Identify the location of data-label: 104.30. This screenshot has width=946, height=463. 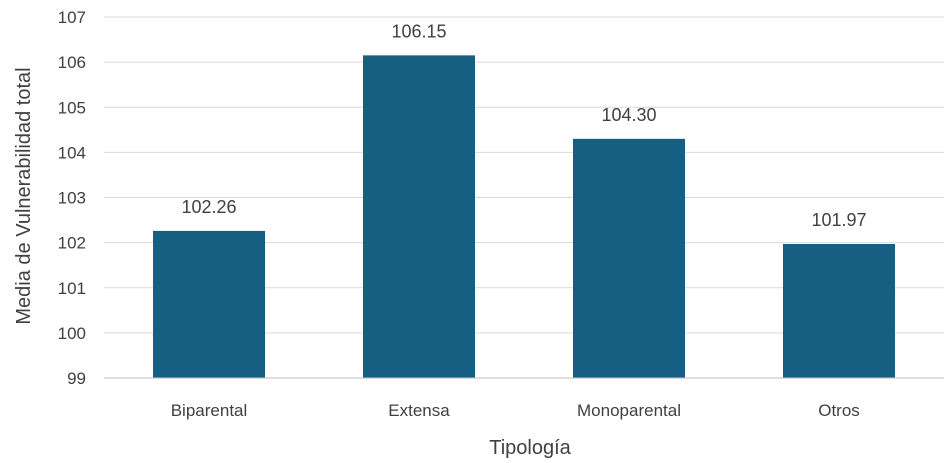
(628, 115).